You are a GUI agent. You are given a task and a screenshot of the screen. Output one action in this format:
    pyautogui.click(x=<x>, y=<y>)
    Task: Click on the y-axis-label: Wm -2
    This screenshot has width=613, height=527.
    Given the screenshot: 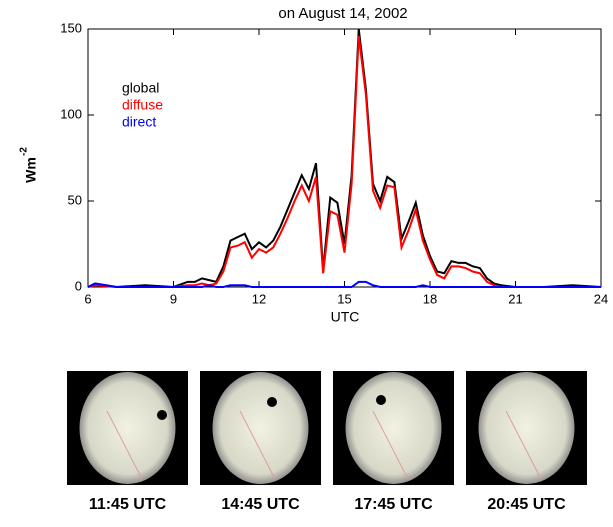 What is the action you would take?
    pyautogui.click(x=29, y=165)
    